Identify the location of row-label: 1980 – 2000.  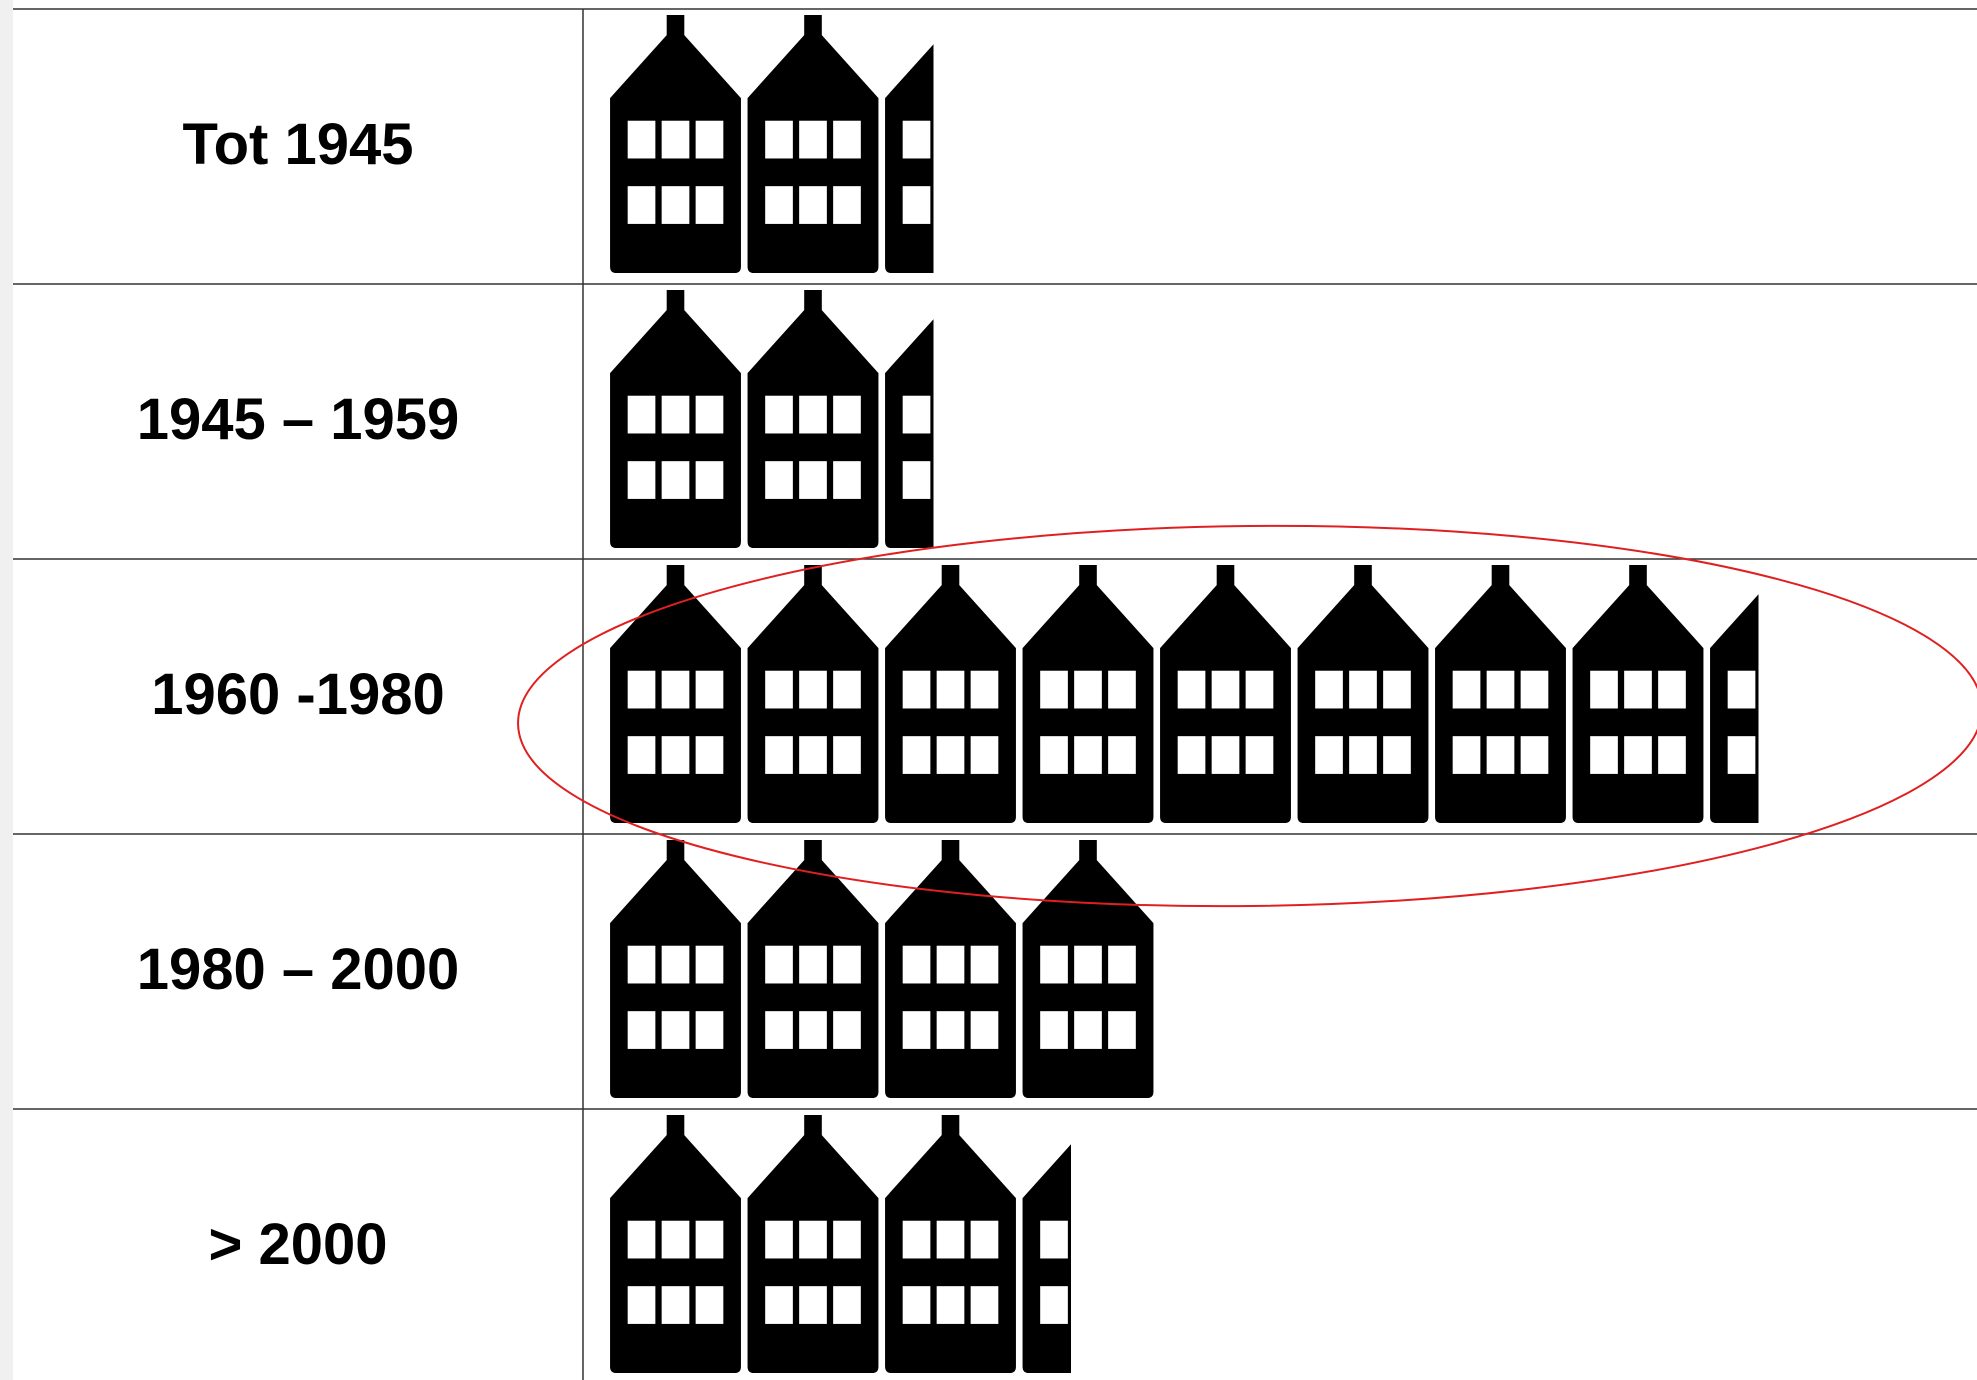
(298, 969).